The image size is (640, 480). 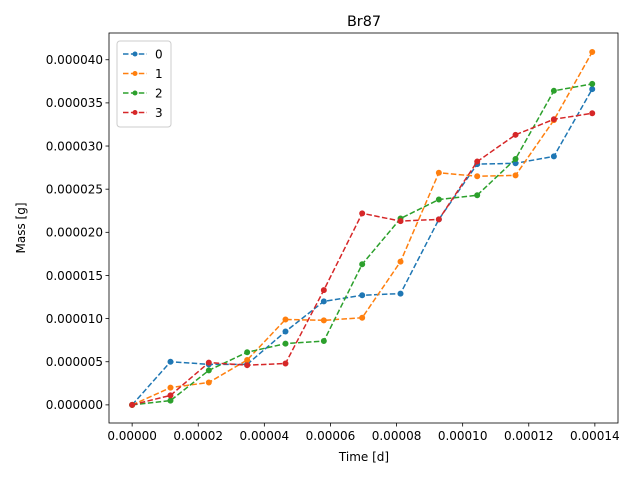 I want to click on legend: 0 1 2 3, so click(x=144, y=84).